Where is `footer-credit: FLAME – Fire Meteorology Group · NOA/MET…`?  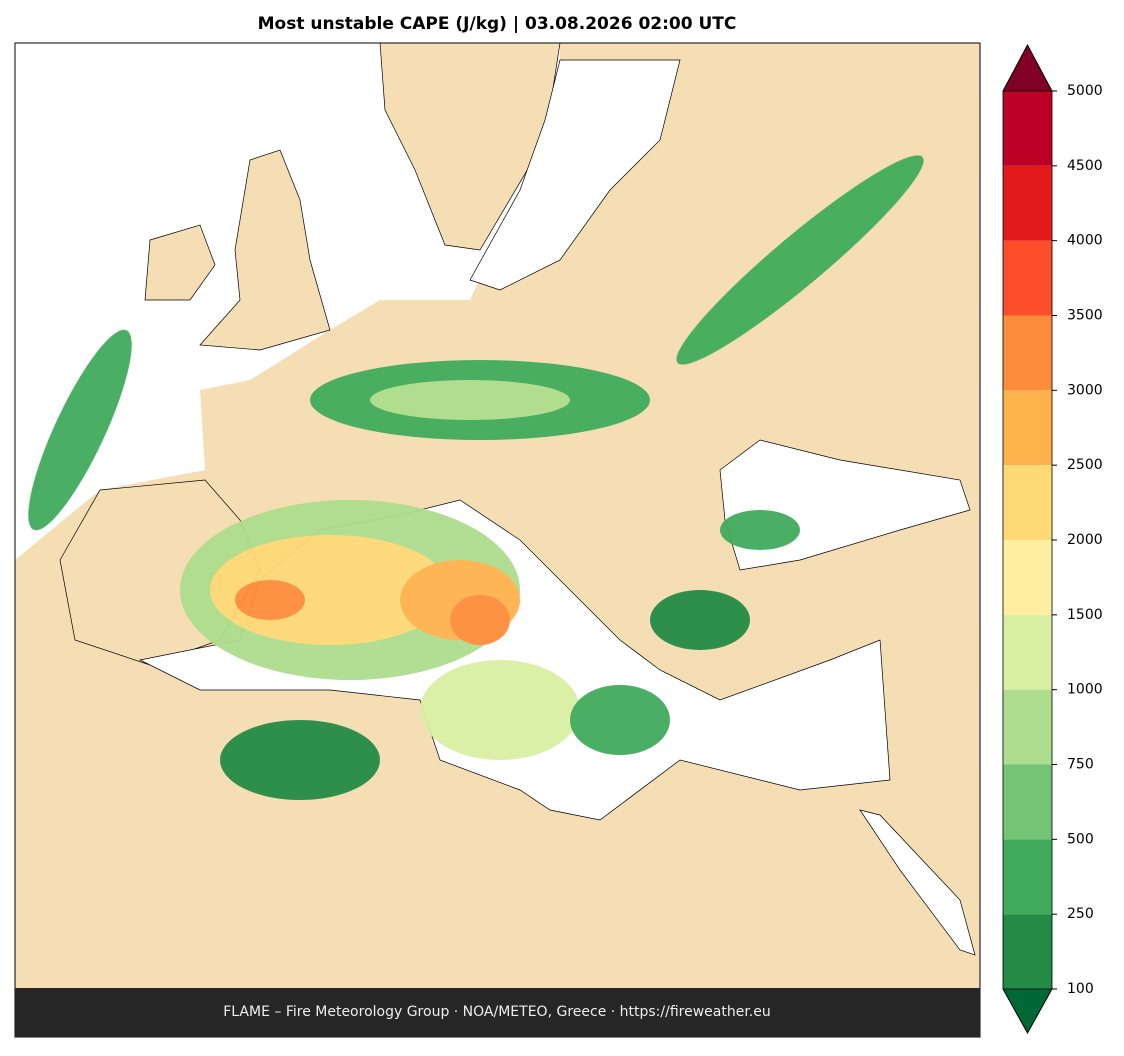
footer-credit: FLAME – Fire Meteorology Group · NOA/MET… is located at coordinates (497, 1012).